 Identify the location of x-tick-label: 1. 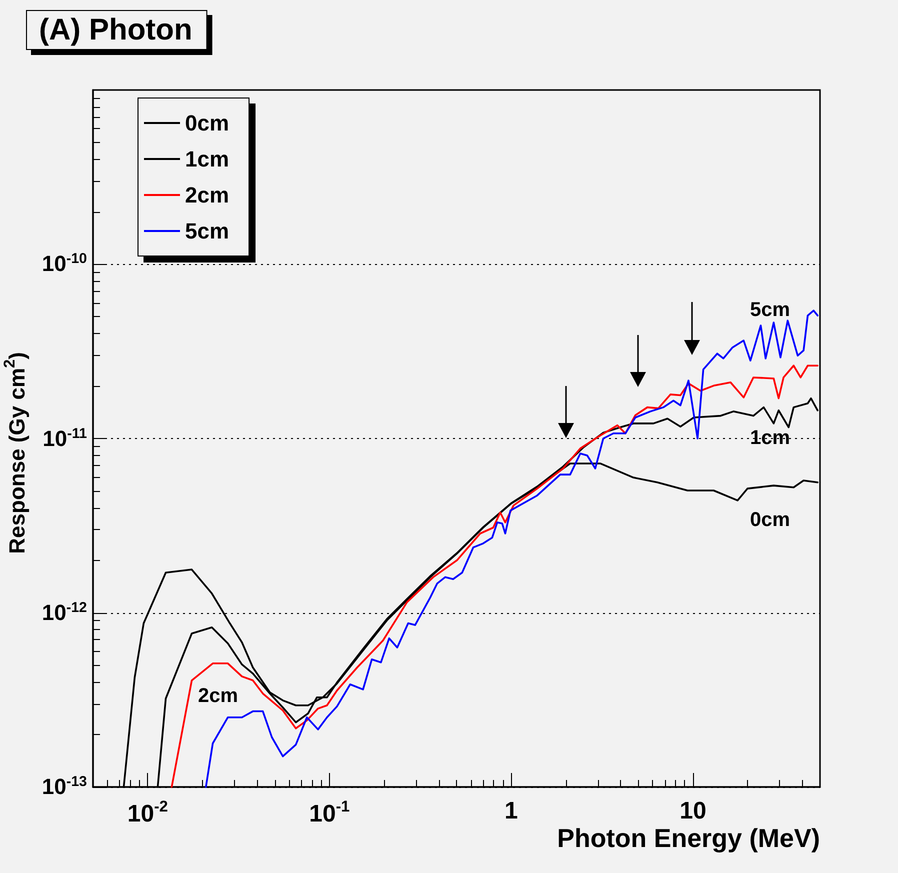
(511, 811).